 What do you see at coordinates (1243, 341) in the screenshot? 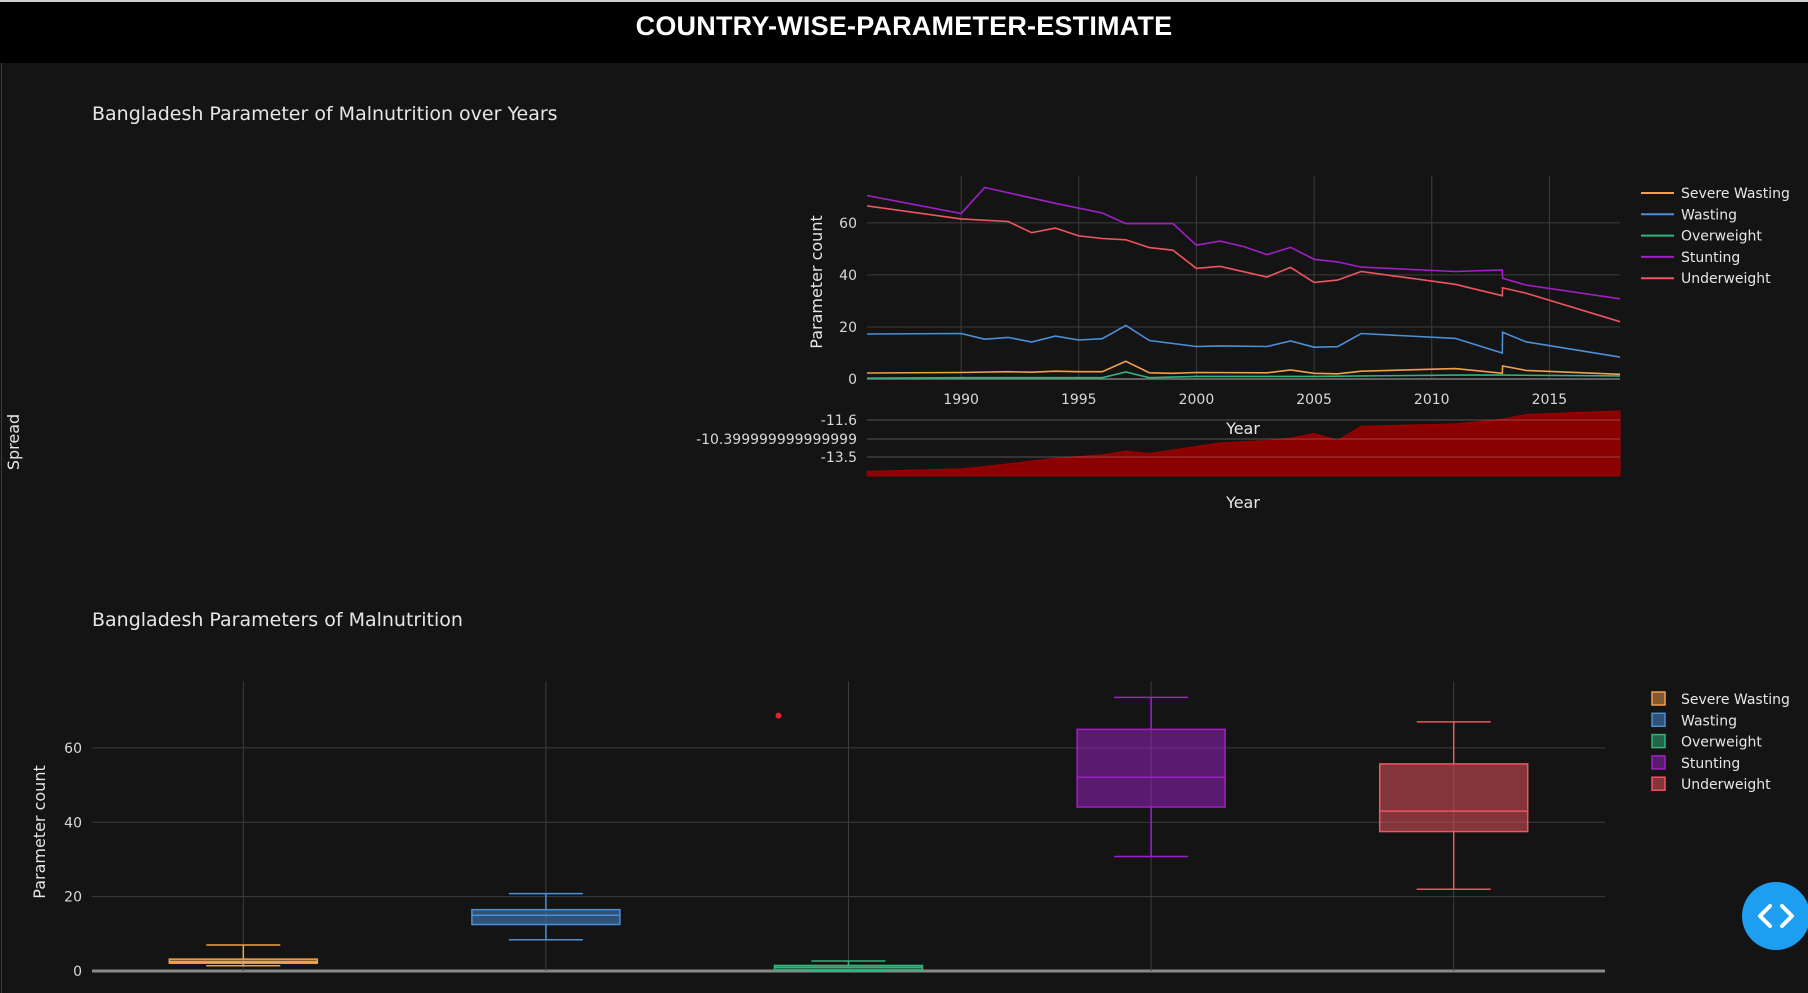
I see `series-line-wasting` at bounding box center [1243, 341].